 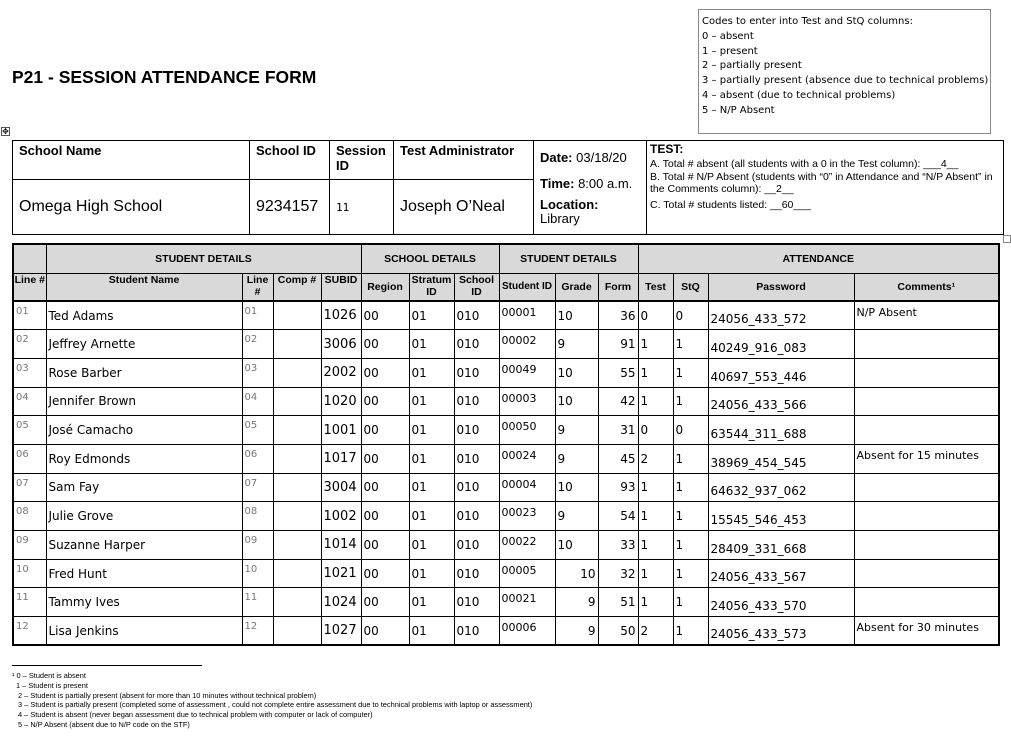 I want to click on cell-subid: 1001, so click(x=341, y=430).